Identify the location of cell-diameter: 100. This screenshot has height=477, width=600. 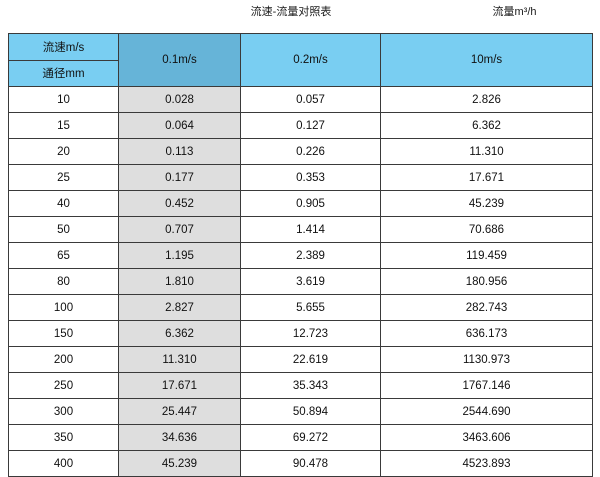
(63, 307).